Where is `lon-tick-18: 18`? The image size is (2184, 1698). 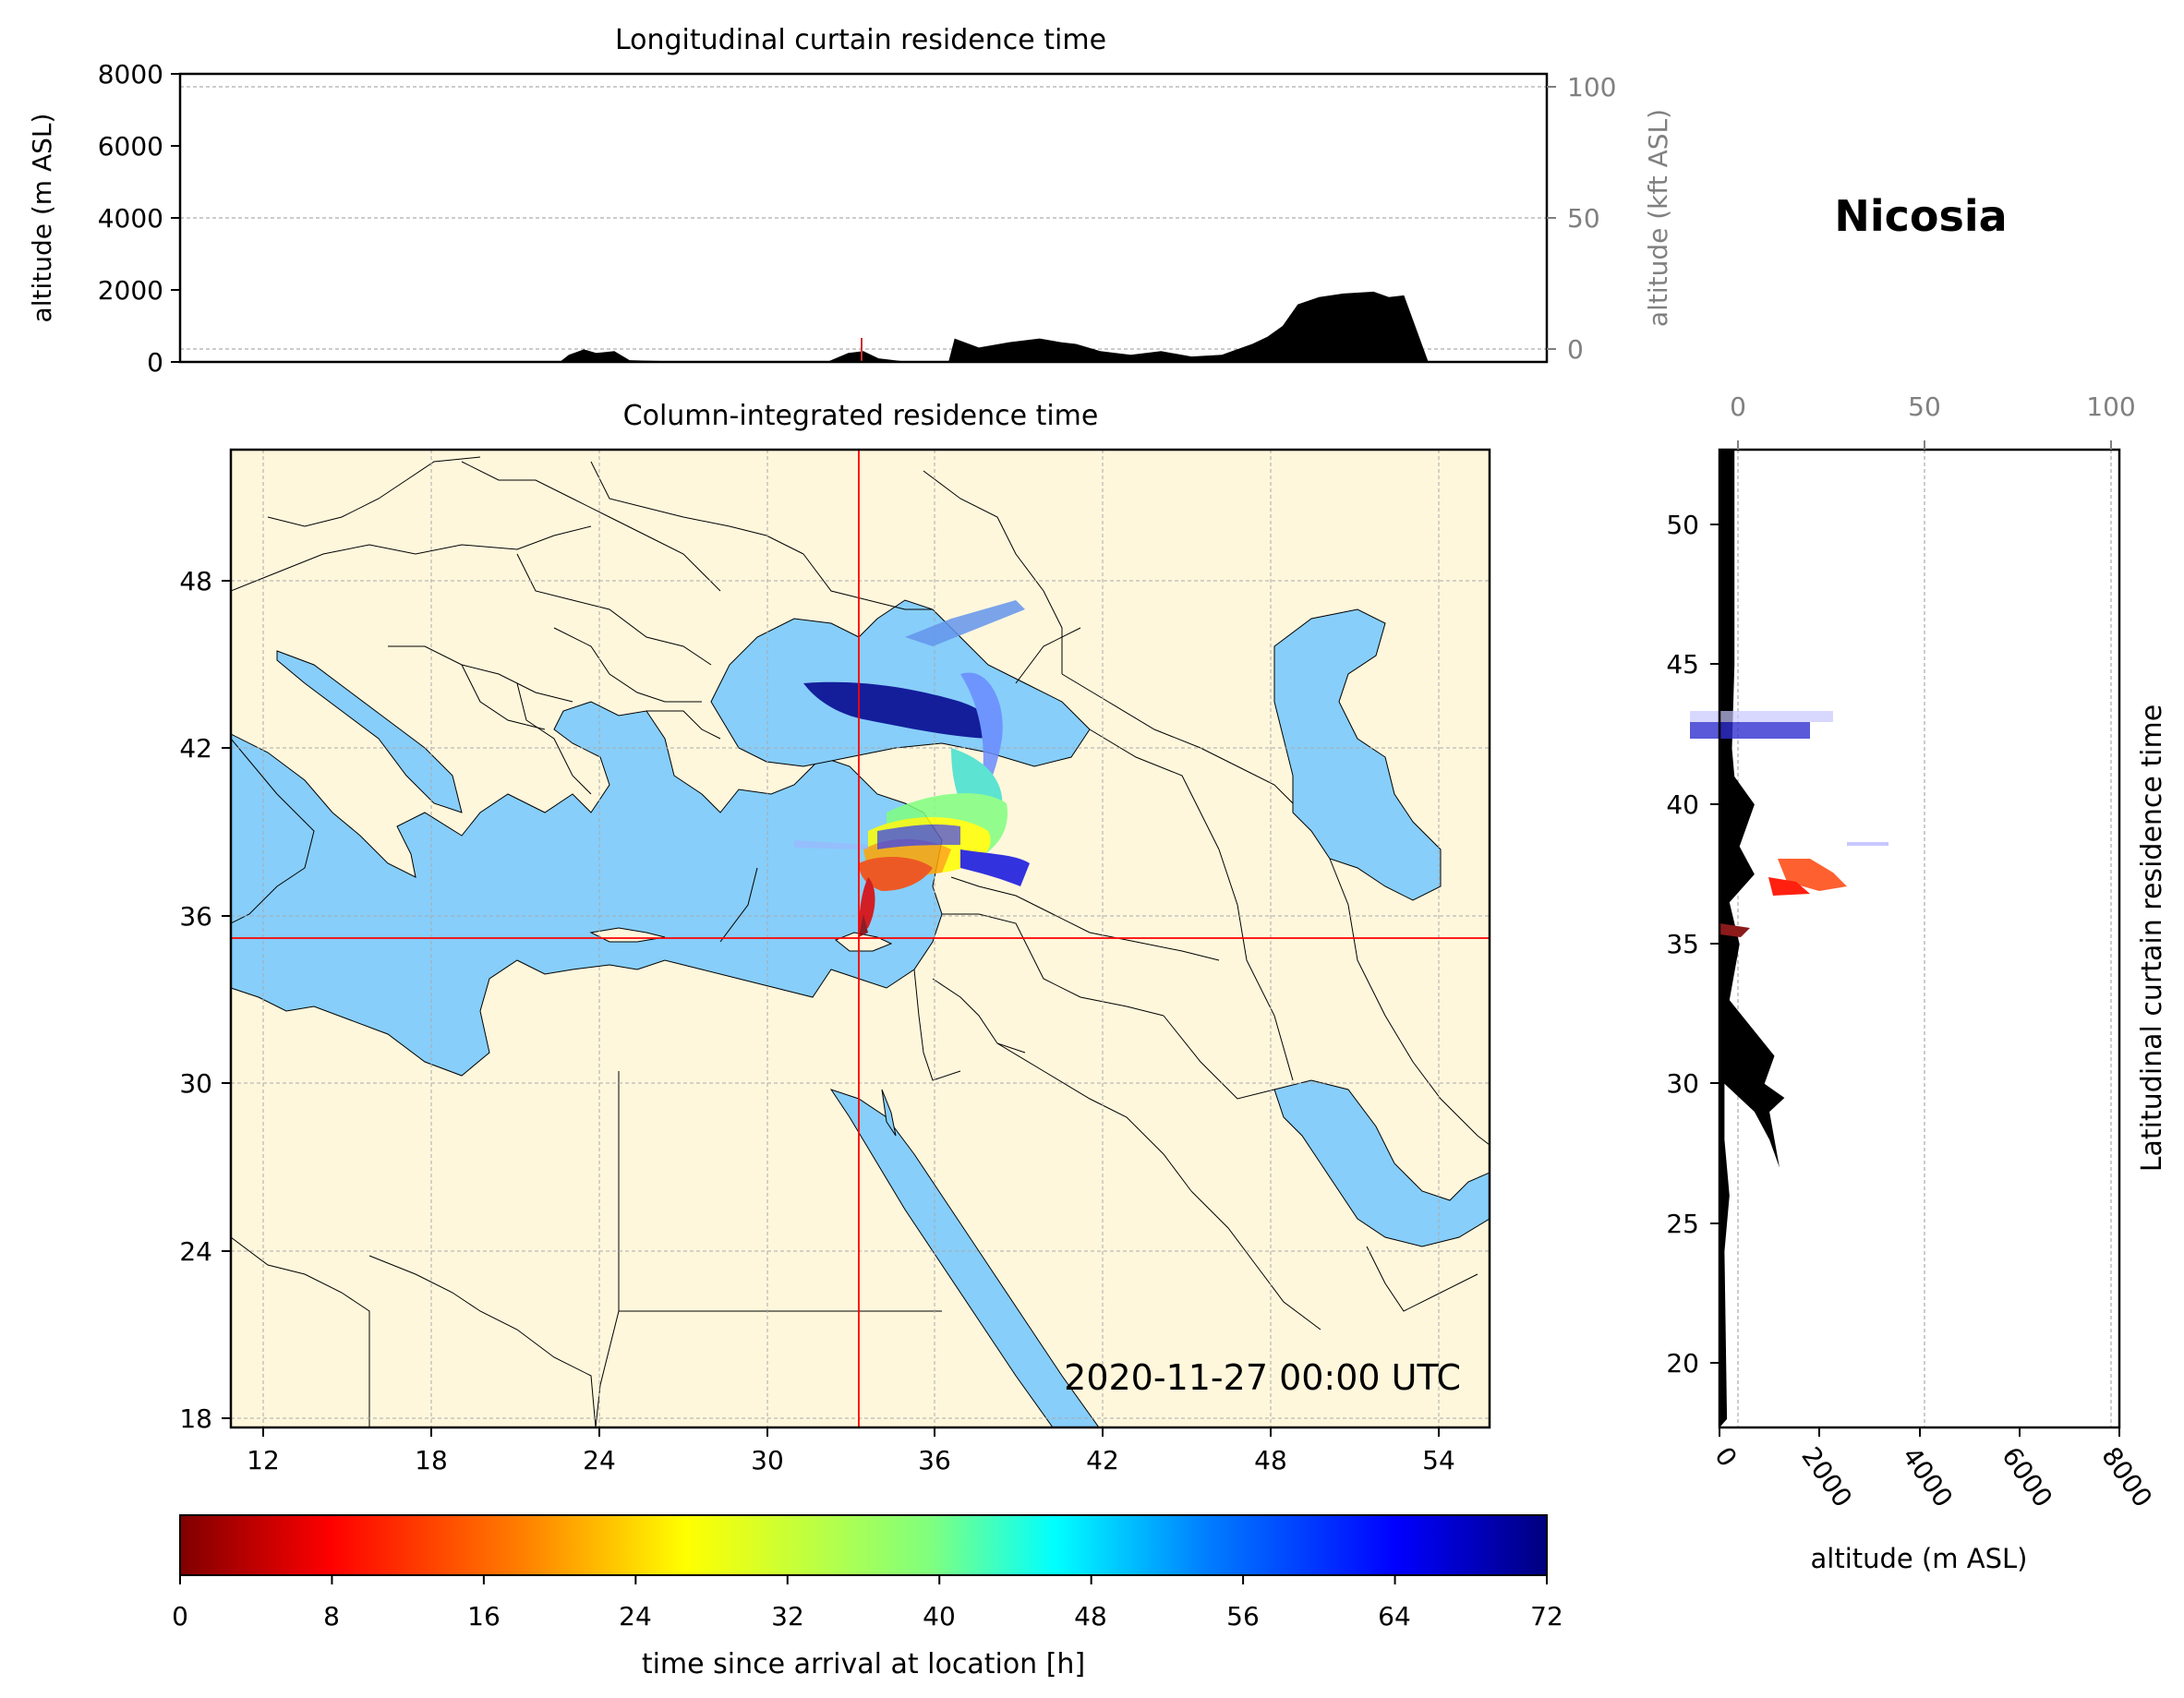 lon-tick-18: 18 is located at coordinates (431, 1460).